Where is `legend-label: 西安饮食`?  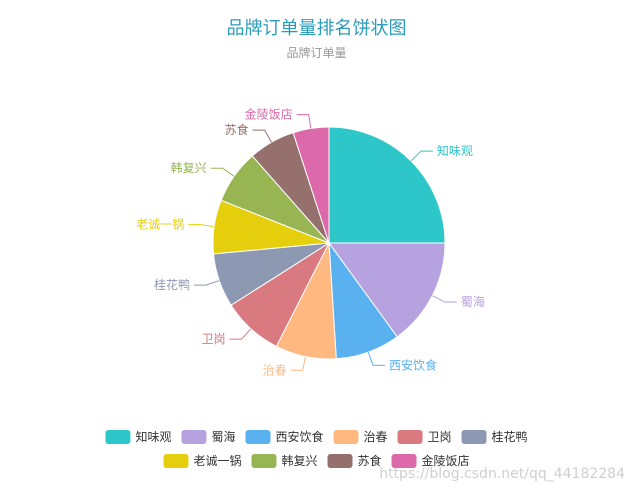
legend-label: 西安饮食 is located at coordinates (299, 436).